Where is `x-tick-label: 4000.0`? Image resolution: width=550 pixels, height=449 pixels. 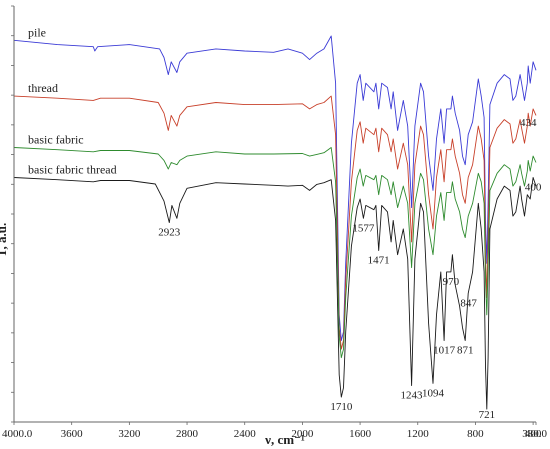
x-tick-label: 4000.0 is located at coordinates (17, 434).